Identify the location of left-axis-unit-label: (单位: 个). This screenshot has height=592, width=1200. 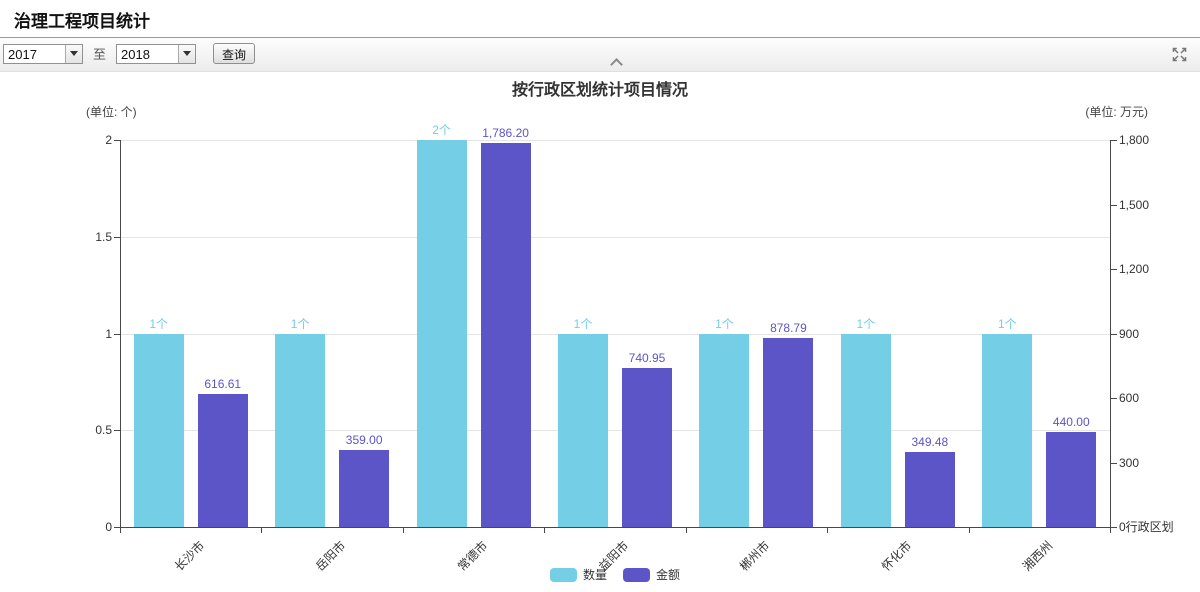
(111, 112).